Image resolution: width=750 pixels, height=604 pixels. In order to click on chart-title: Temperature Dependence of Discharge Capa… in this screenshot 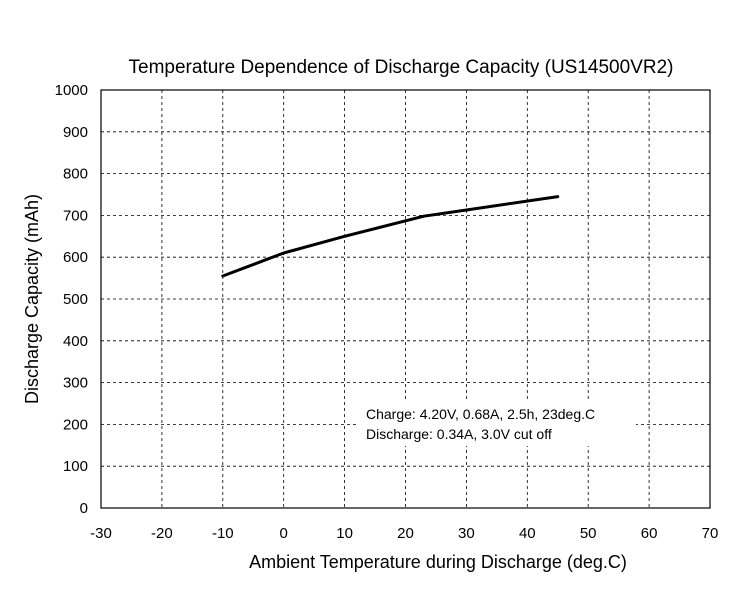, I will do `click(401, 67)`.